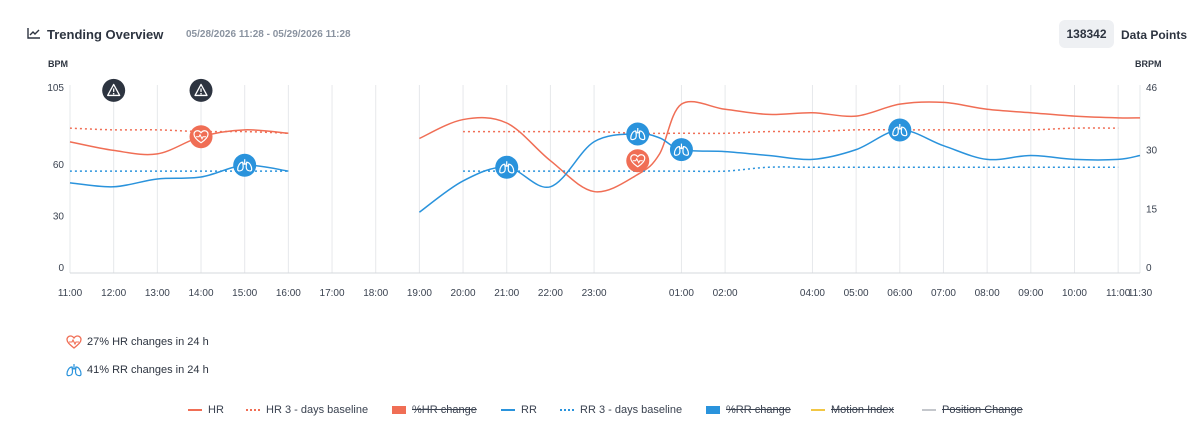 Image resolution: width=1200 pixels, height=440 pixels. Describe the element at coordinates (268, 34) in the screenshot. I see `date-range: 05/28/2026 11:28 - 05/29/2026 11:28` at that location.